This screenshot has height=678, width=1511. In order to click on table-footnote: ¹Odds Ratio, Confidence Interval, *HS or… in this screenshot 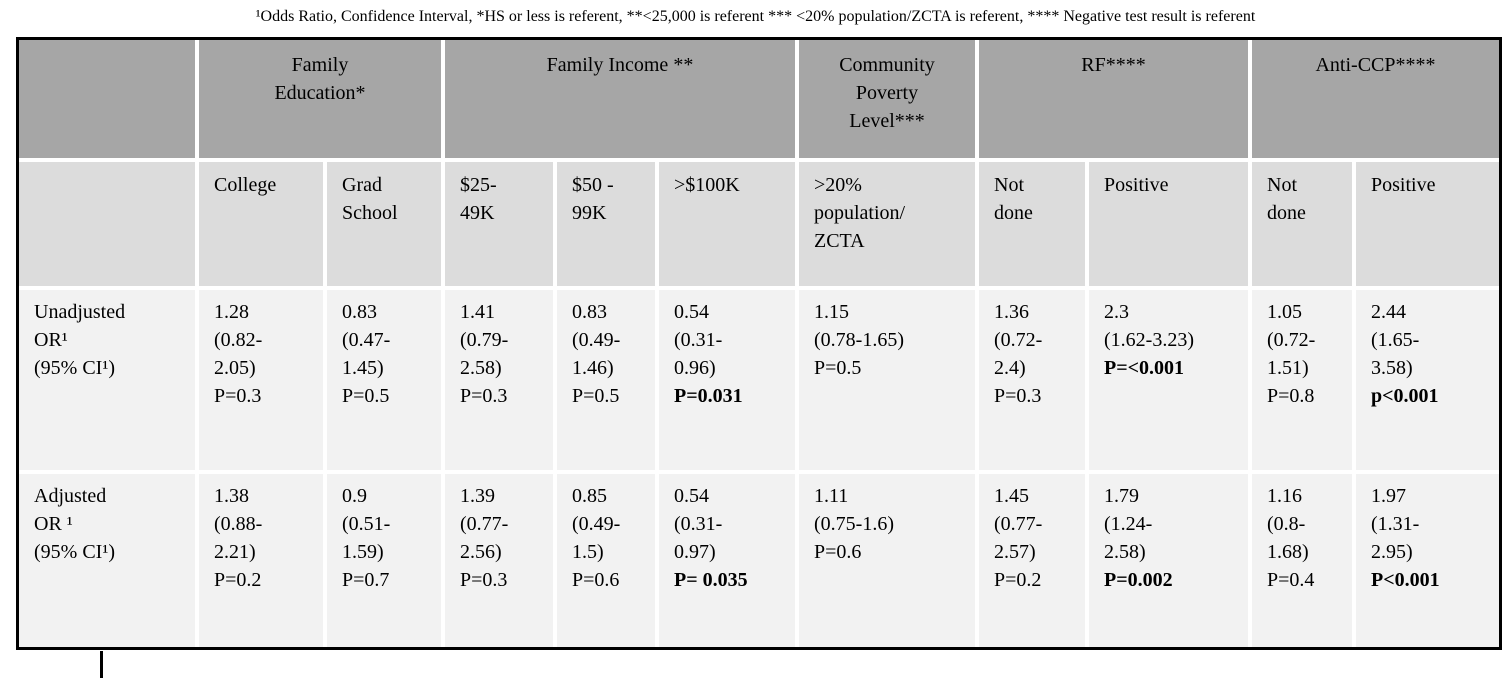, I will do `click(755, 16)`.